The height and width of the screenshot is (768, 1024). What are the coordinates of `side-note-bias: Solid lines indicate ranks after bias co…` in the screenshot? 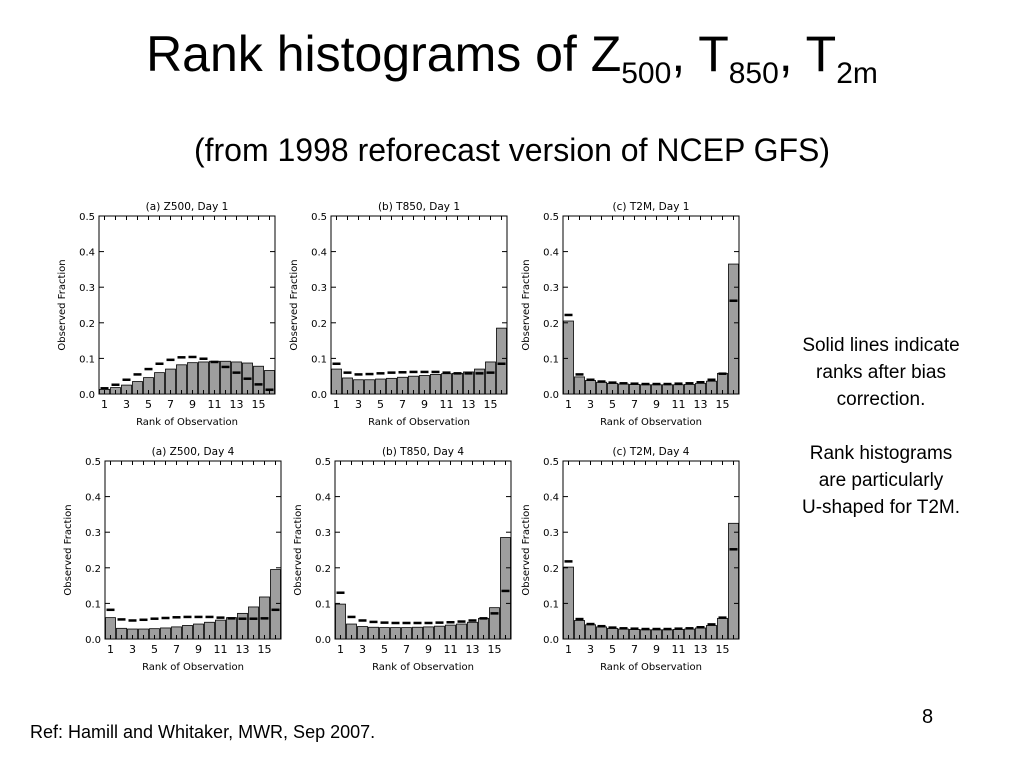 It's located at (881, 372).